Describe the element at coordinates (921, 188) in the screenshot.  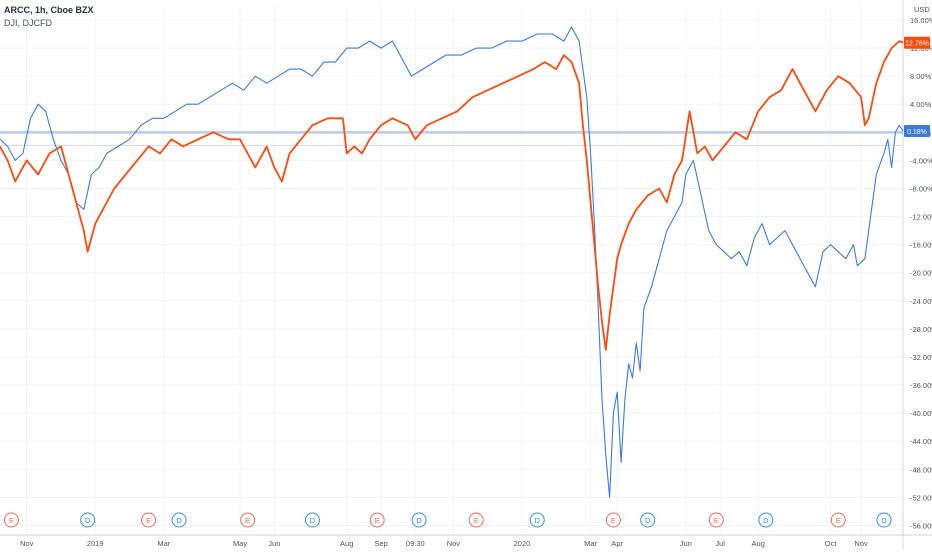
I see `y-tick-label: -8.00%` at that location.